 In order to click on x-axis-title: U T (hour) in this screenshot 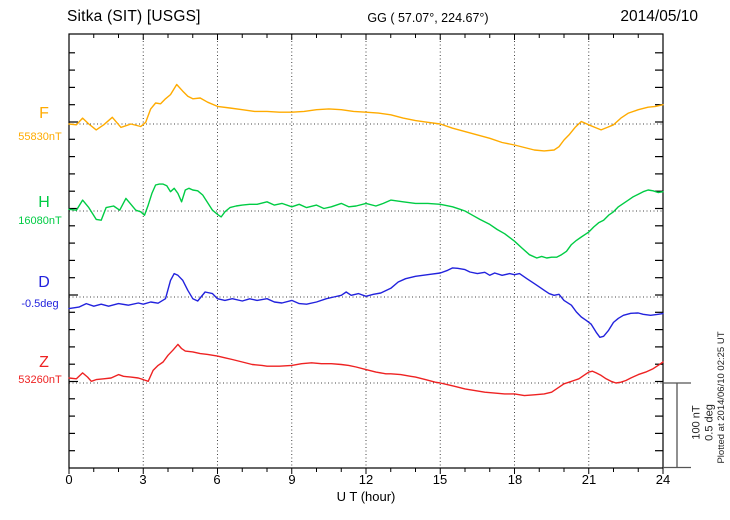, I will do `click(366, 496)`.